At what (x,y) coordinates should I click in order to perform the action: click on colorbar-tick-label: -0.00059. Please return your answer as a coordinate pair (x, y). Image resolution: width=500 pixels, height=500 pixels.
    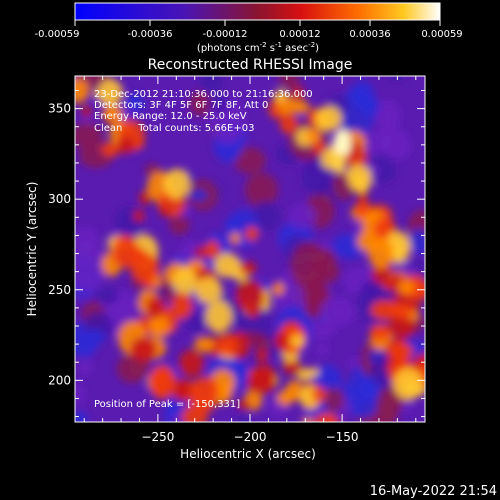
    Looking at the image, I should click on (57, 34).